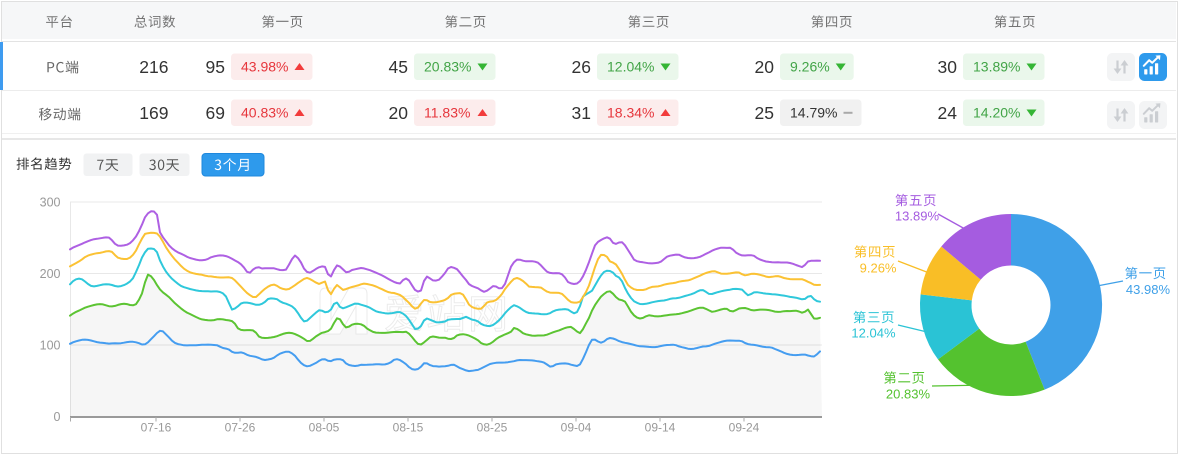 This screenshot has height=454, width=1178. I want to click on svg-text: 09-14, so click(660, 428).